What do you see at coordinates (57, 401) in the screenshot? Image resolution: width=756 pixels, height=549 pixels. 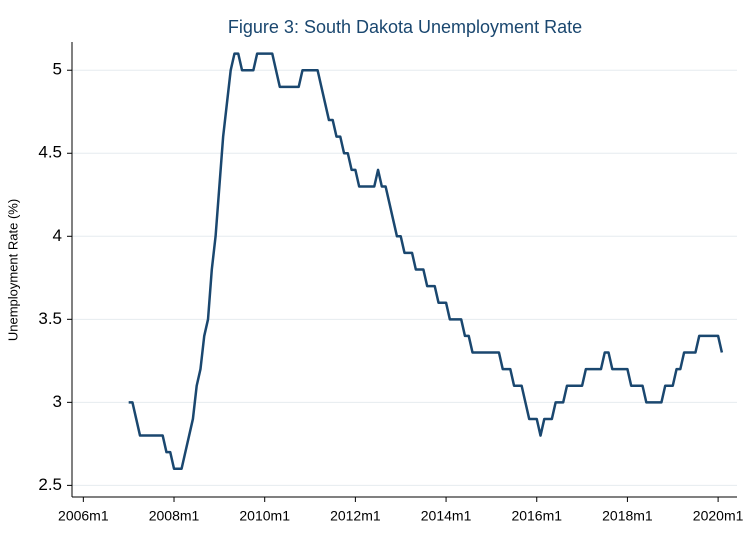 I see `y-tick-label: 3` at bounding box center [57, 401].